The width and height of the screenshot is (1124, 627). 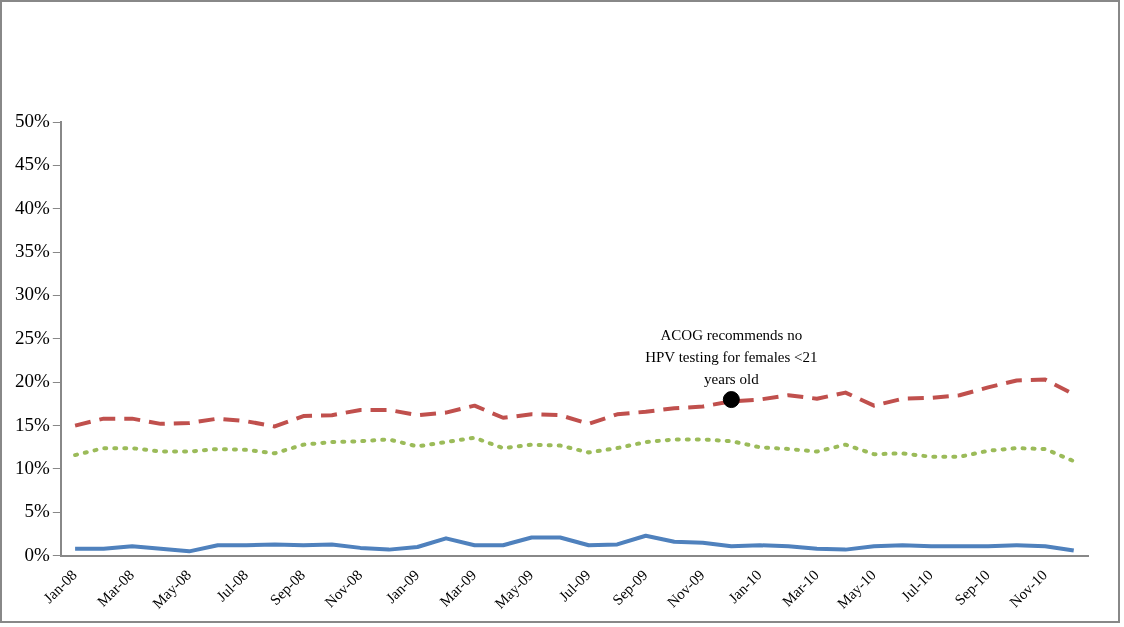 I want to click on y-tick-label: 35%, so click(x=32, y=251).